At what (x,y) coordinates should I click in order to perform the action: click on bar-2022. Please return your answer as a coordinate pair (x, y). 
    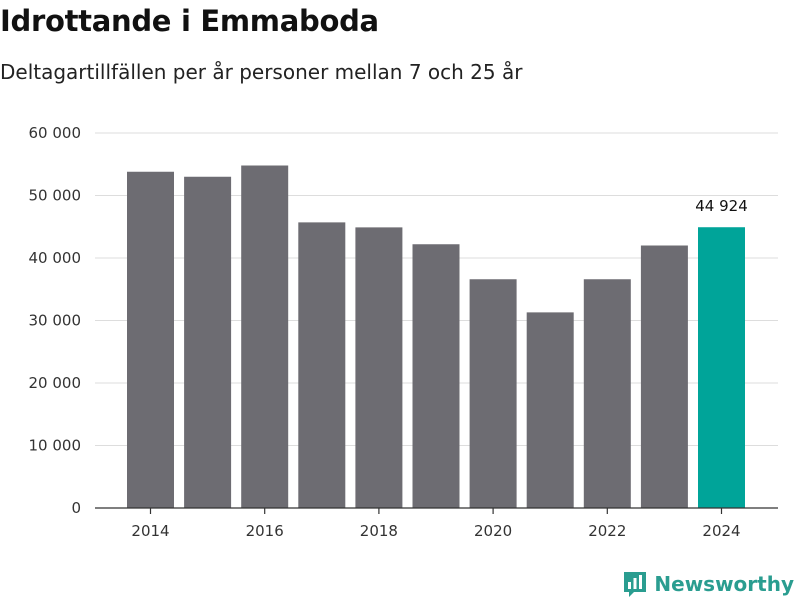
    Looking at the image, I should click on (607, 393).